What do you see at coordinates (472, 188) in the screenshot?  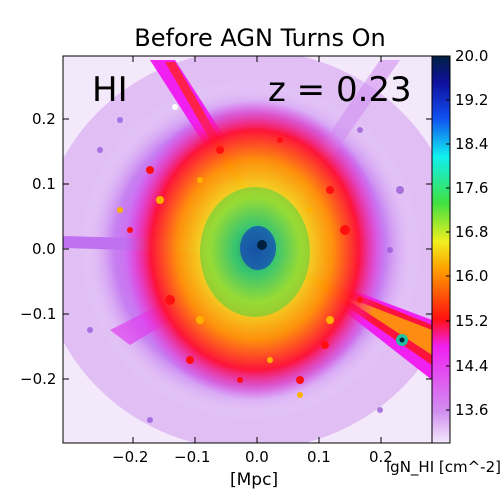 I see `colorbar-tick-label: 17.6` at bounding box center [472, 188].